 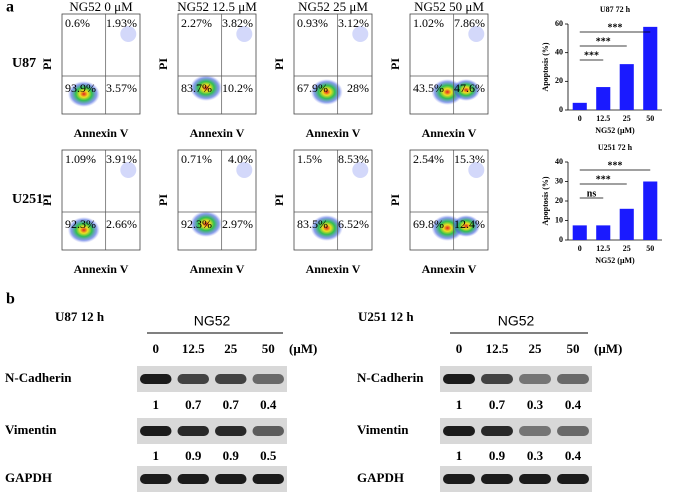 What do you see at coordinates (469, 23) in the screenshot?
I see `quadrant-percent: 7.86%` at bounding box center [469, 23].